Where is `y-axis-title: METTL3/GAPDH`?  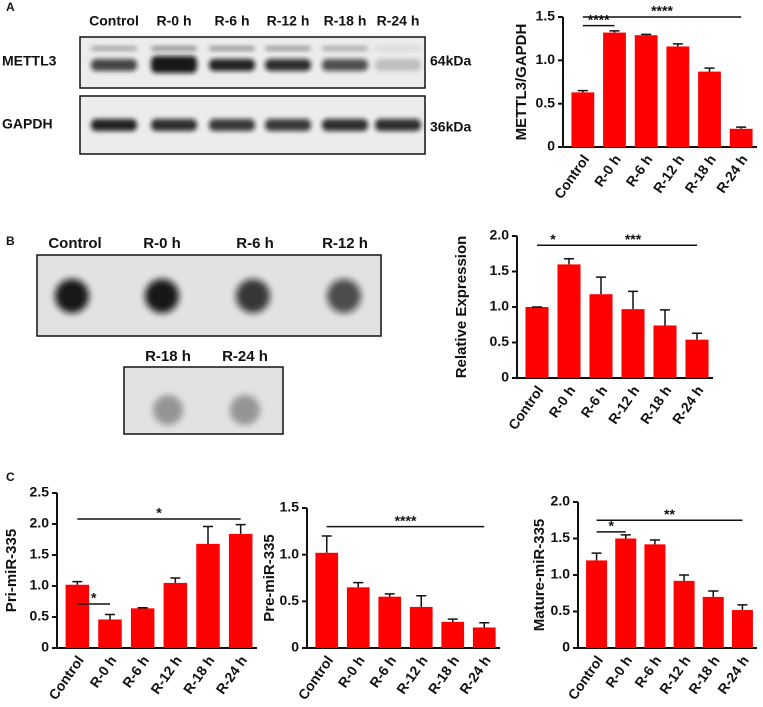 y-axis-title: METTL3/GAPDH is located at coordinates (521, 82).